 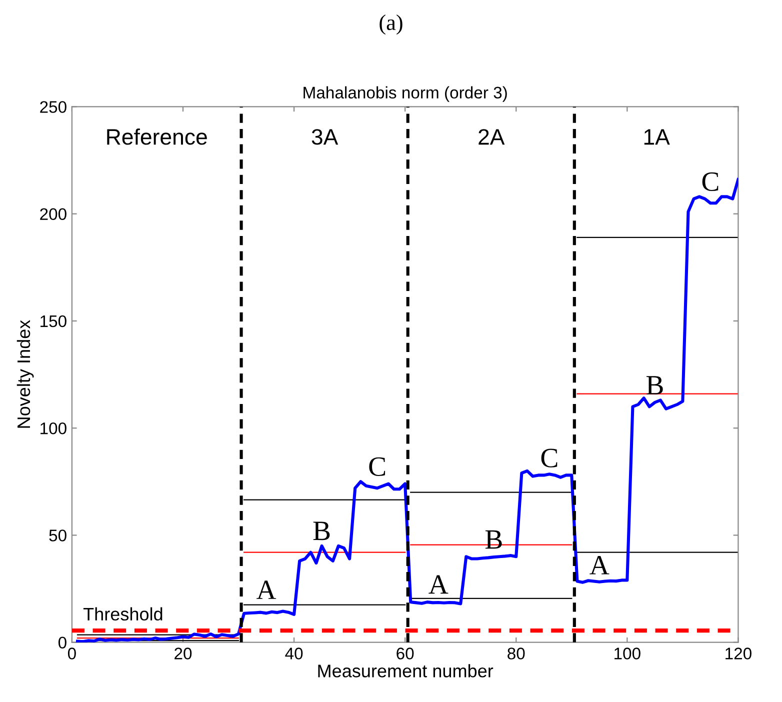 I want to click on x-tick-label: 60, so click(x=405, y=654).